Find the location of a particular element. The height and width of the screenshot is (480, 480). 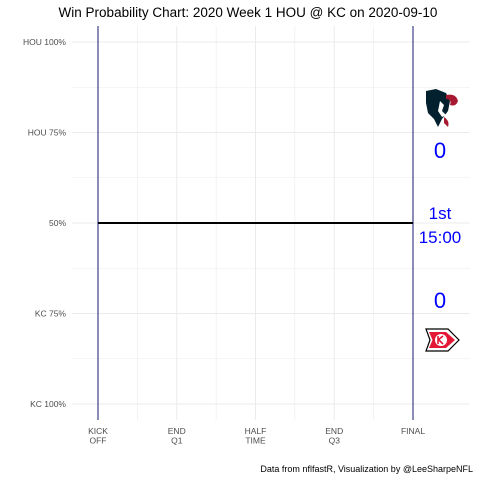

texans-head-shape is located at coordinates (438, 108).